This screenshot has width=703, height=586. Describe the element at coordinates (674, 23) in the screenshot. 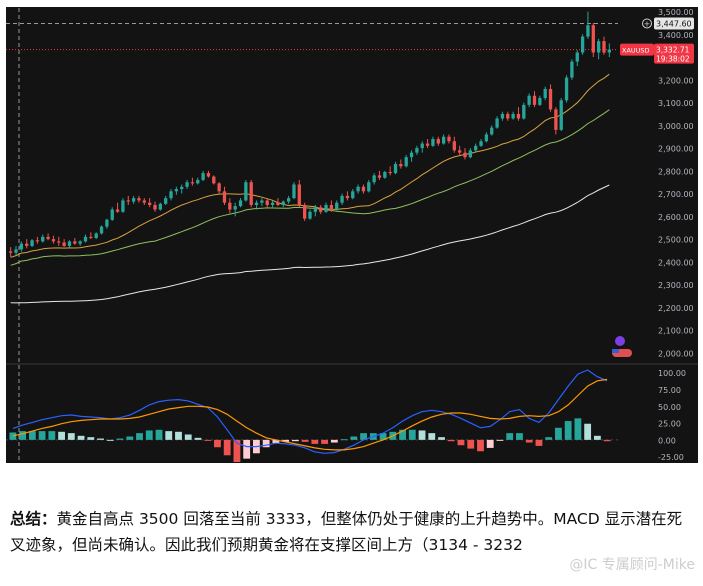

I see `crosshair-price-tag` at that location.